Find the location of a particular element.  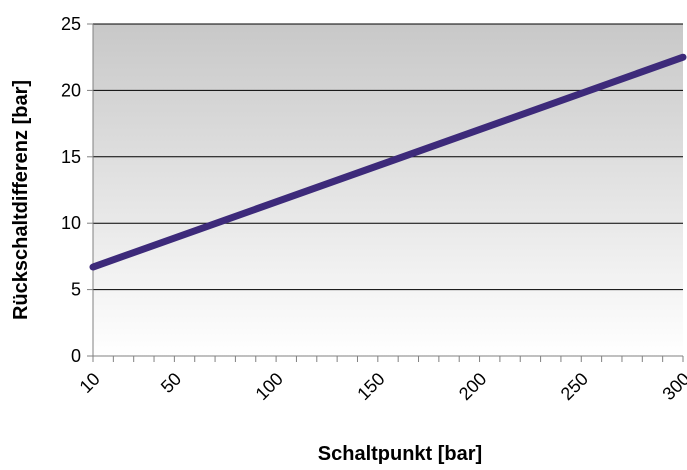

x-tick-label-200: 200 is located at coordinates (472, 386).